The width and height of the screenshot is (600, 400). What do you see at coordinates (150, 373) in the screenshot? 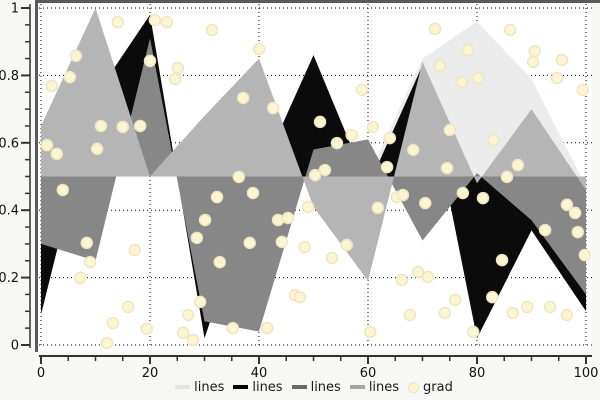
I see `x-tick-label: 20` at bounding box center [150, 373].